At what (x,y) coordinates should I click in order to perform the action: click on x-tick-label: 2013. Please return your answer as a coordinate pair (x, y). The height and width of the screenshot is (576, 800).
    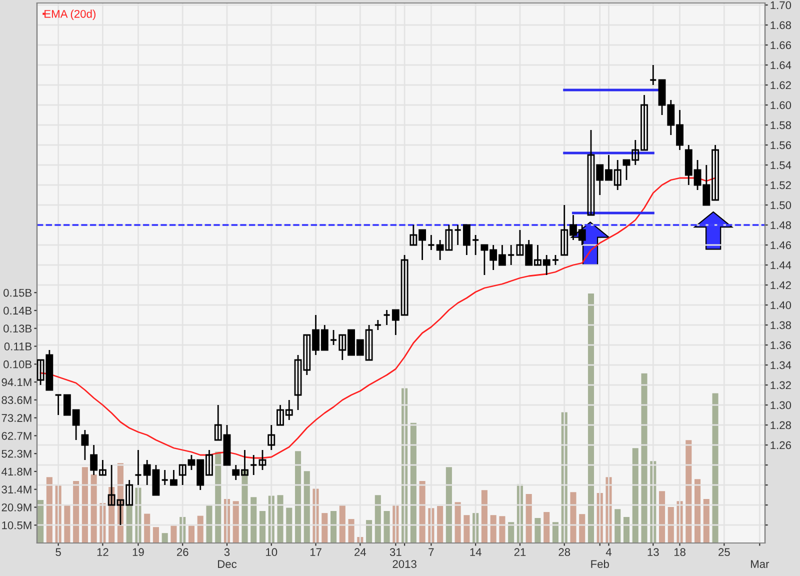
    Looking at the image, I should click on (404, 564).